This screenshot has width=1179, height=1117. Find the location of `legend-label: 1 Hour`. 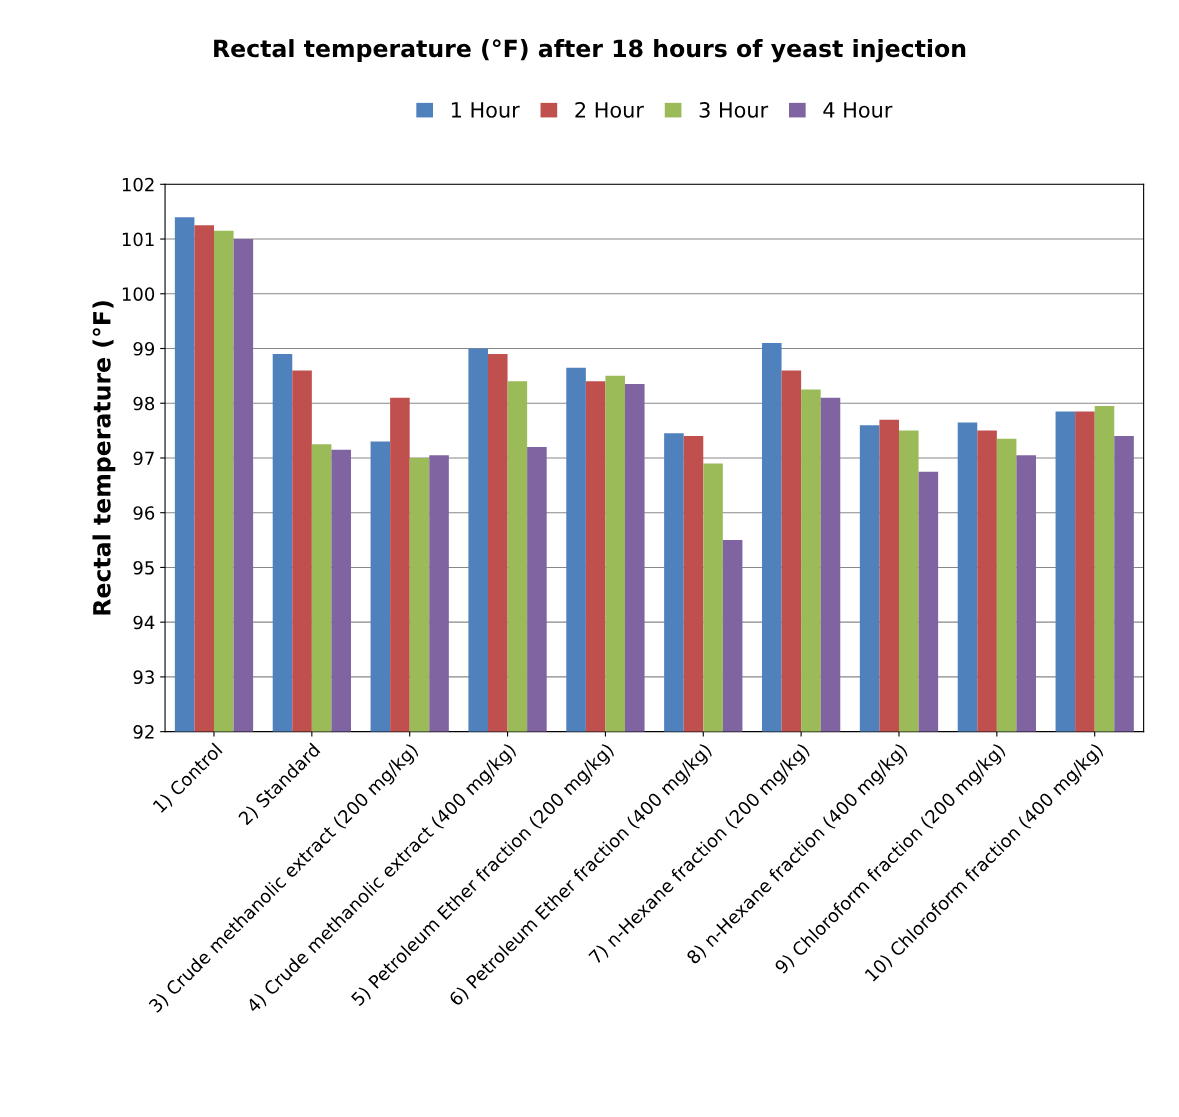

legend-label: 1 Hour is located at coordinates (485, 110).